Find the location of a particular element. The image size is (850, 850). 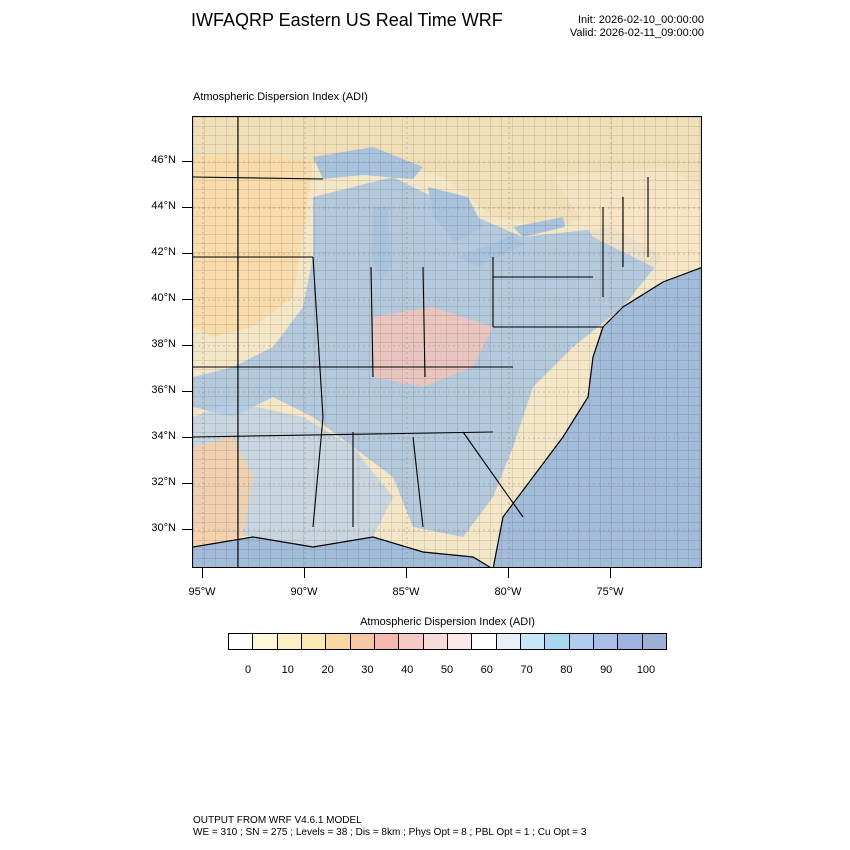

lon-label: 80°W is located at coordinates (508, 592).